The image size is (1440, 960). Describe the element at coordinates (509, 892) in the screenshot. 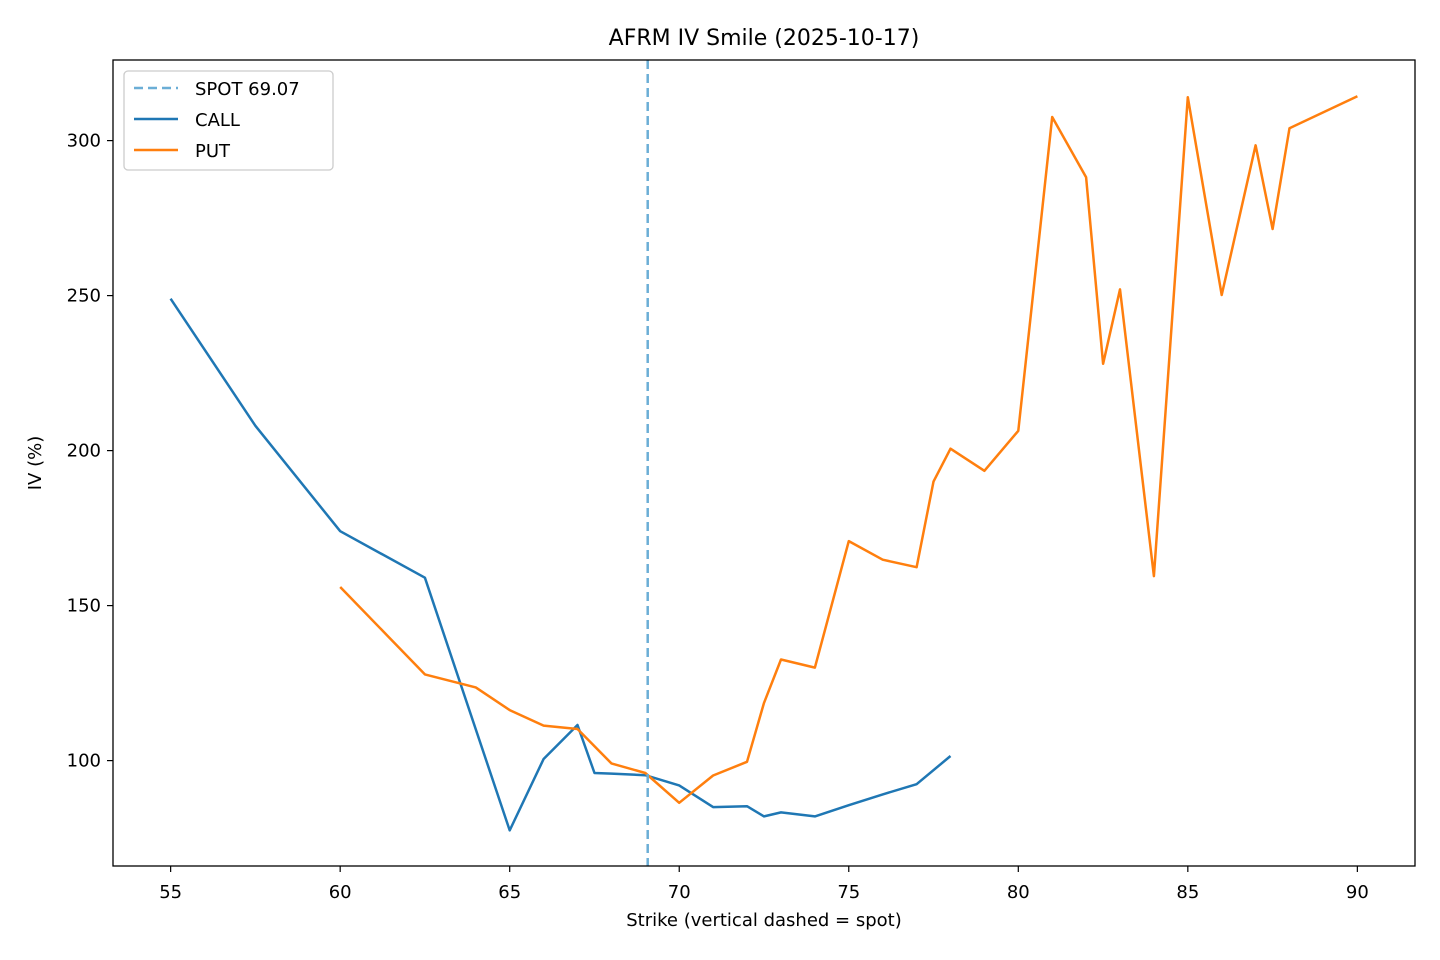

I see `x-tick-label: 65` at that location.